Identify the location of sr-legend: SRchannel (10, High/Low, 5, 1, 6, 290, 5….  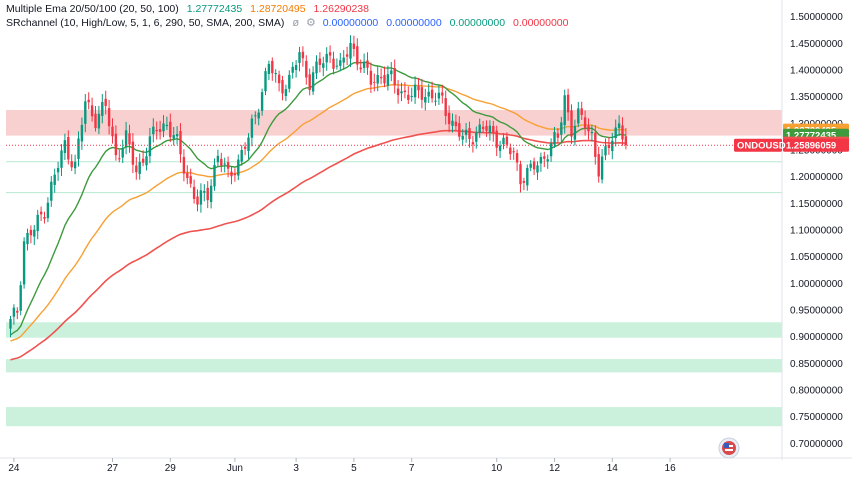
(289, 22).